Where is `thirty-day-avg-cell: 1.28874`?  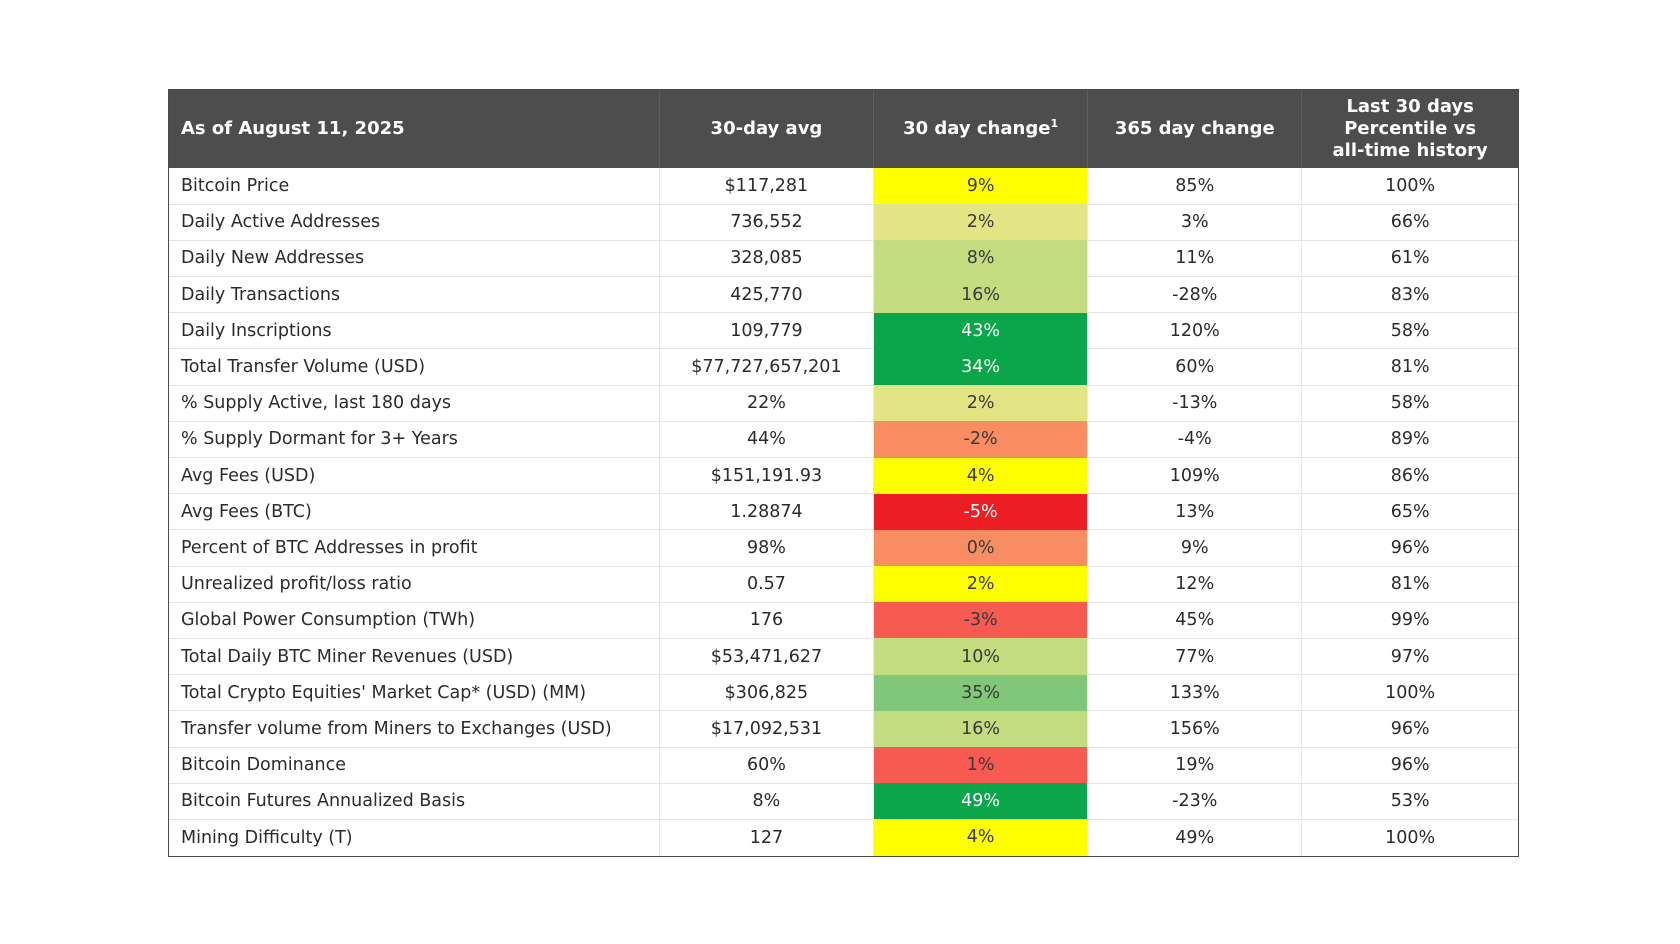
thirty-day-avg-cell: 1.28874 is located at coordinates (767, 512).